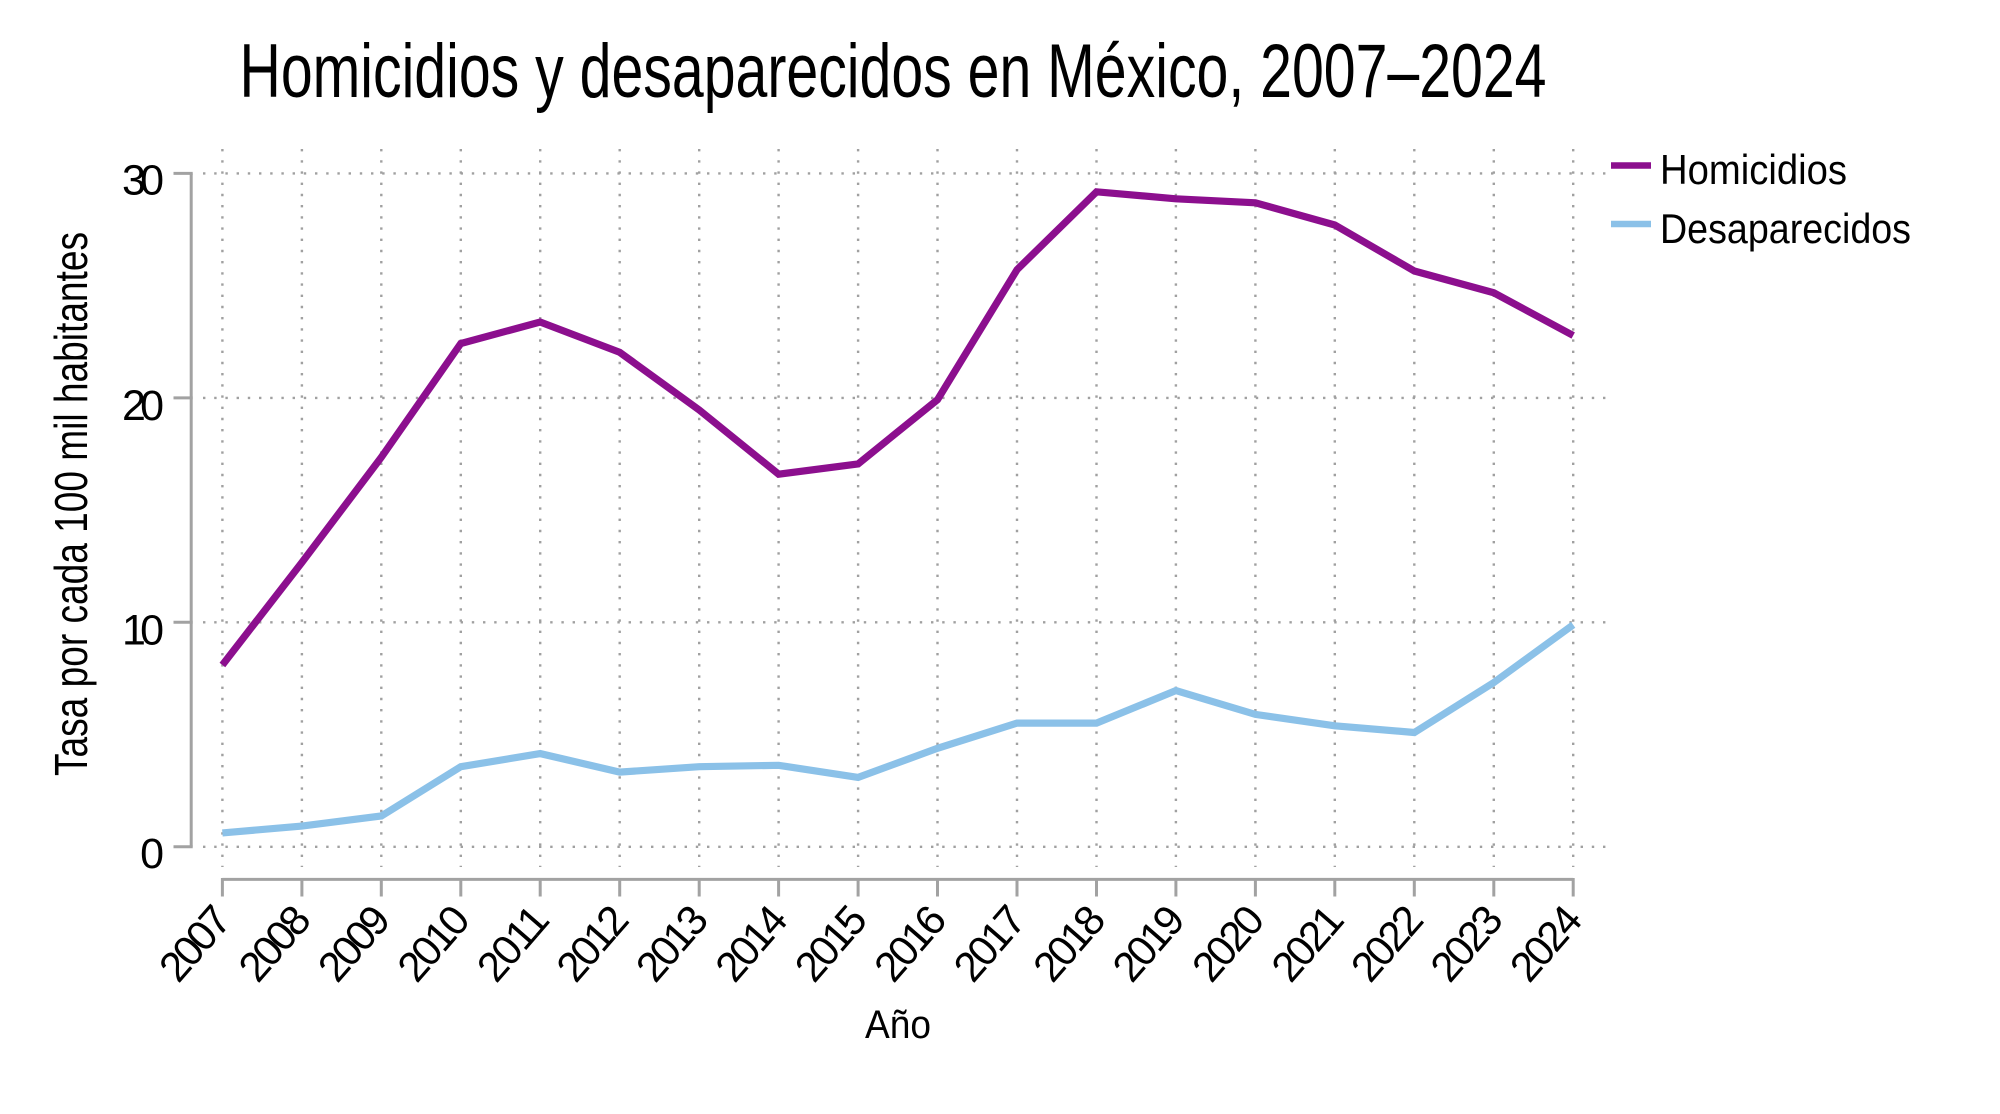 This screenshot has height=1114, width=2000. What do you see at coordinates (898, 1025) in the screenshot?
I see `svg-text: Año` at bounding box center [898, 1025].